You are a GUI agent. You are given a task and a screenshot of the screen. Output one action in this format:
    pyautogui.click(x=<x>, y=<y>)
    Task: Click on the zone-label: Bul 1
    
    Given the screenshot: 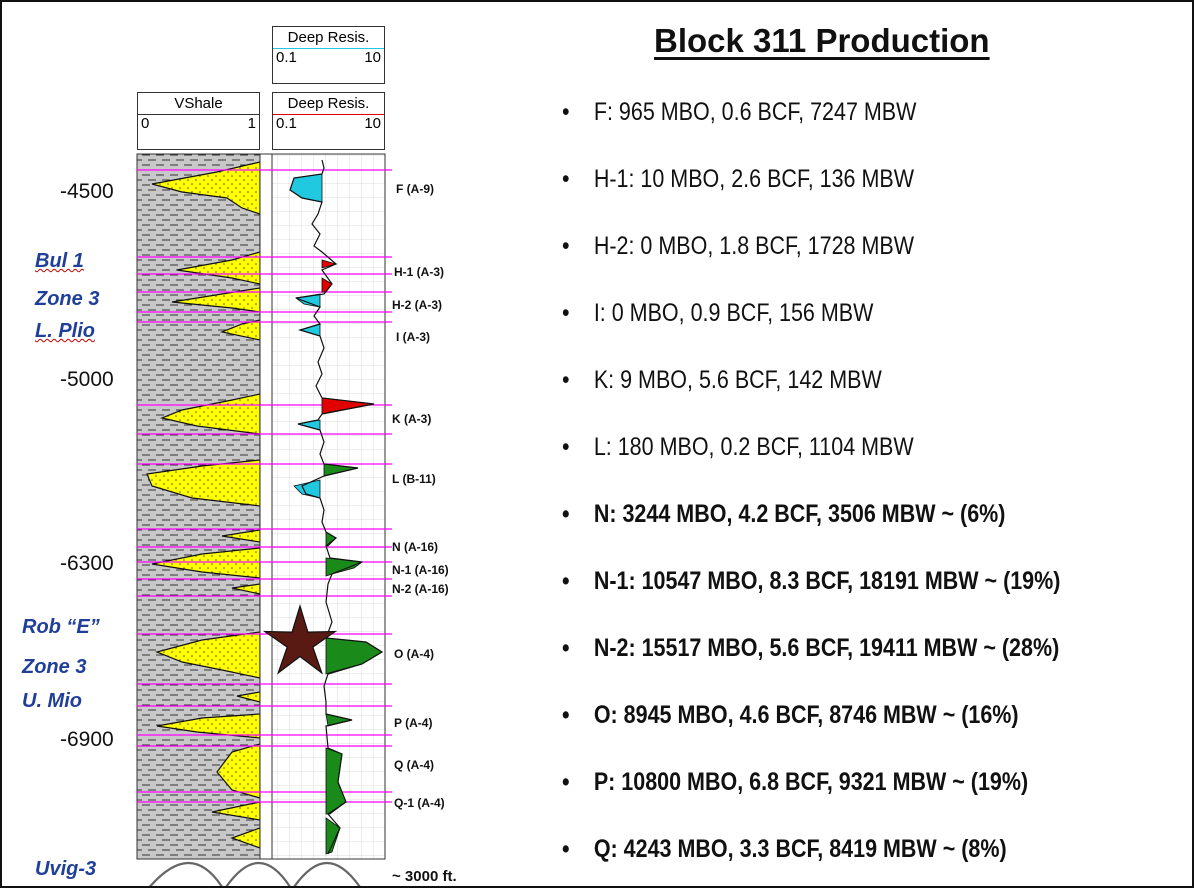 What is the action you would take?
    pyautogui.click(x=59, y=261)
    